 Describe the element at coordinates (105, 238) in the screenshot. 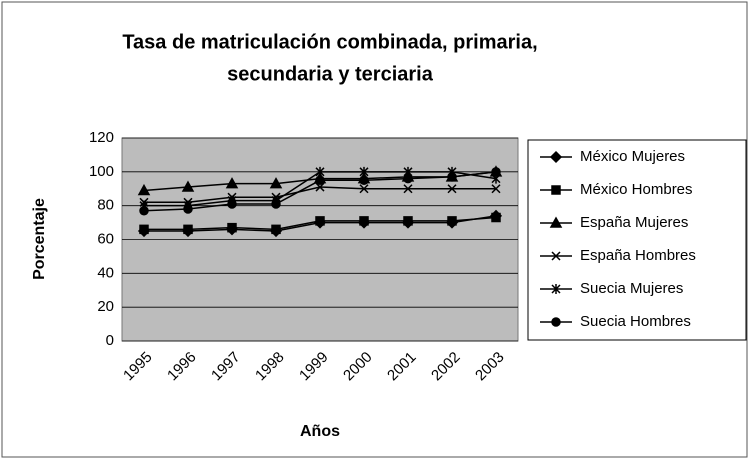

I see `y-tick-label: 60` at that location.